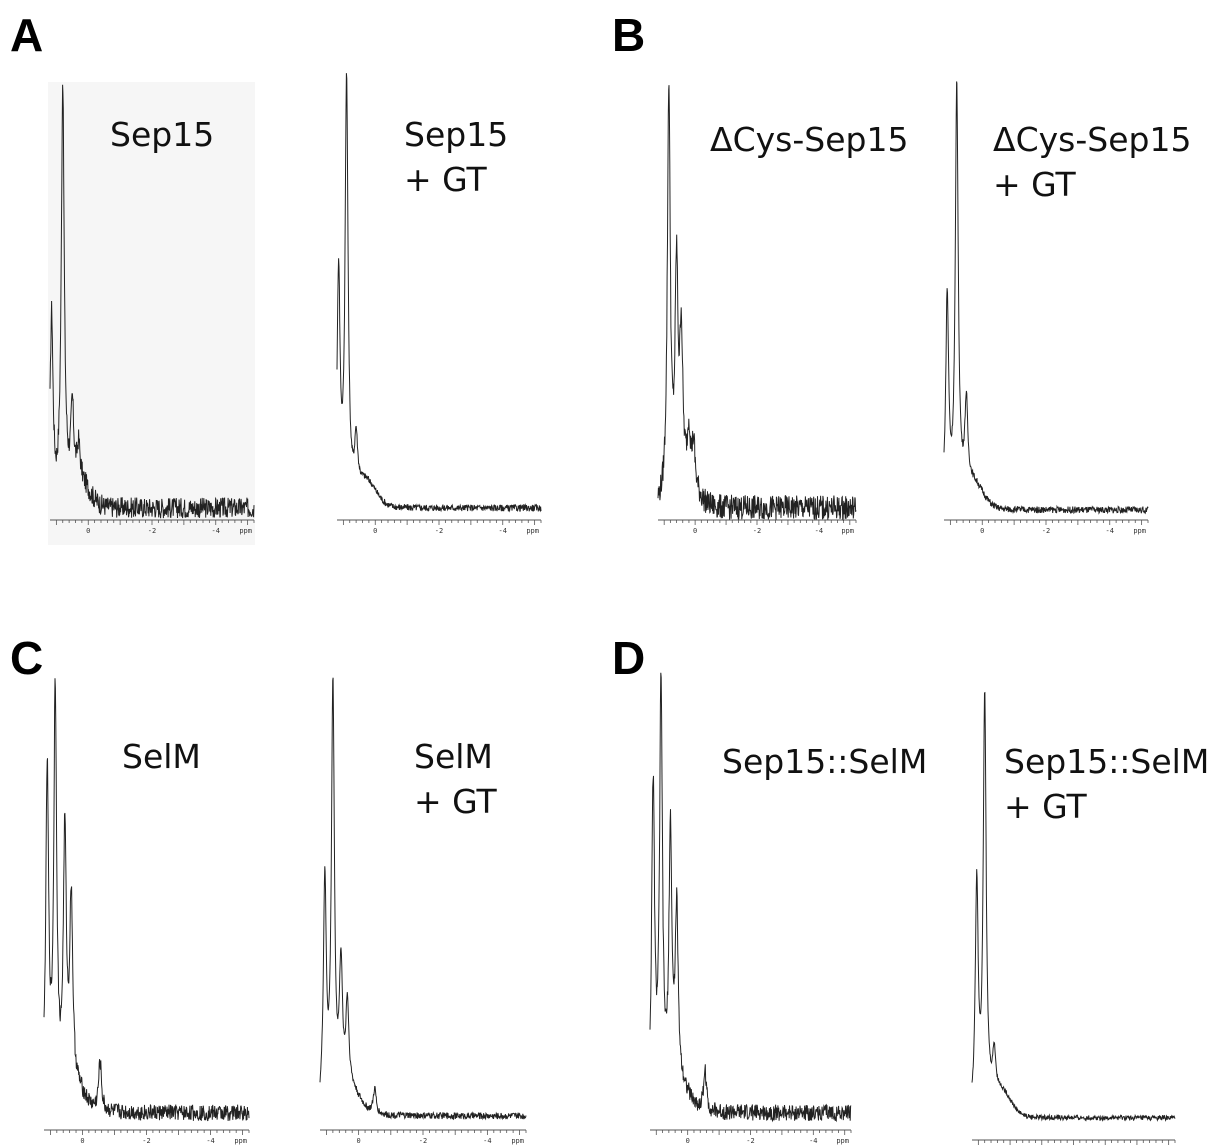  I want to click on panel-letter-b: B, so click(629, 35).